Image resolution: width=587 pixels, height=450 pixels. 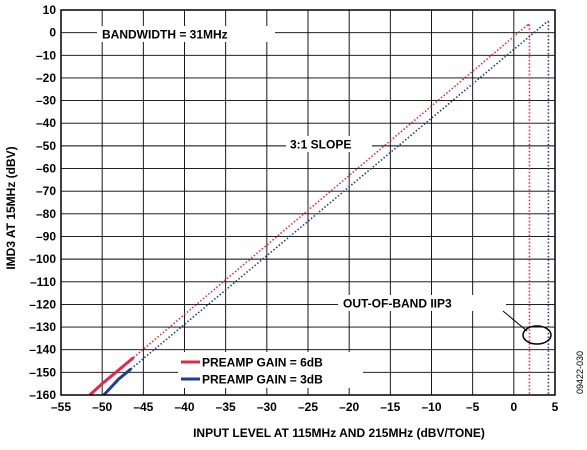 I want to click on iip3-leader-line, so click(x=515, y=321).